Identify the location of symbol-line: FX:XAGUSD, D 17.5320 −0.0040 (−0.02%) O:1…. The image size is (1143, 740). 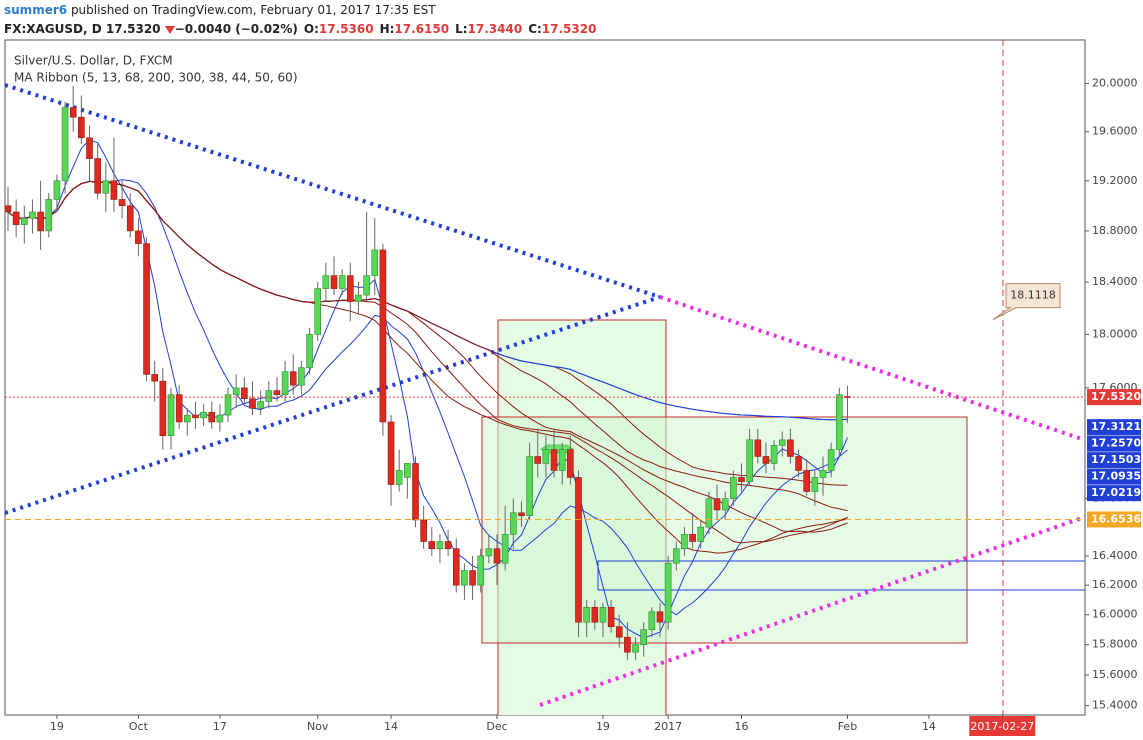
(300, 29).